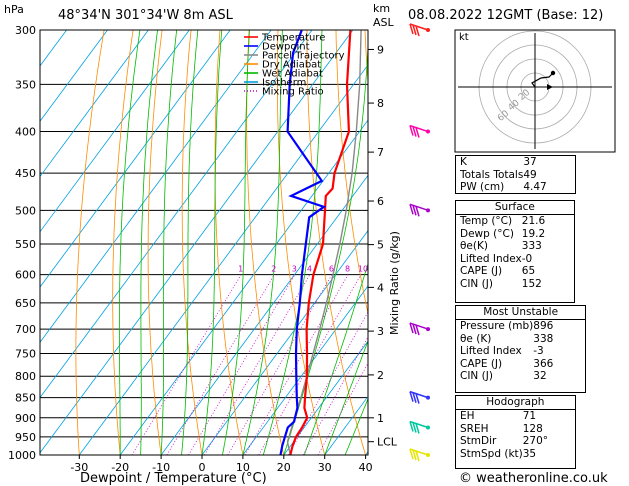 The height and width of the screenshot is (486, 629). What do you see at coordinates (25, 210) in the screenshot?
I see `pressure-tick-label: 500` at bounding box center [25, 210].